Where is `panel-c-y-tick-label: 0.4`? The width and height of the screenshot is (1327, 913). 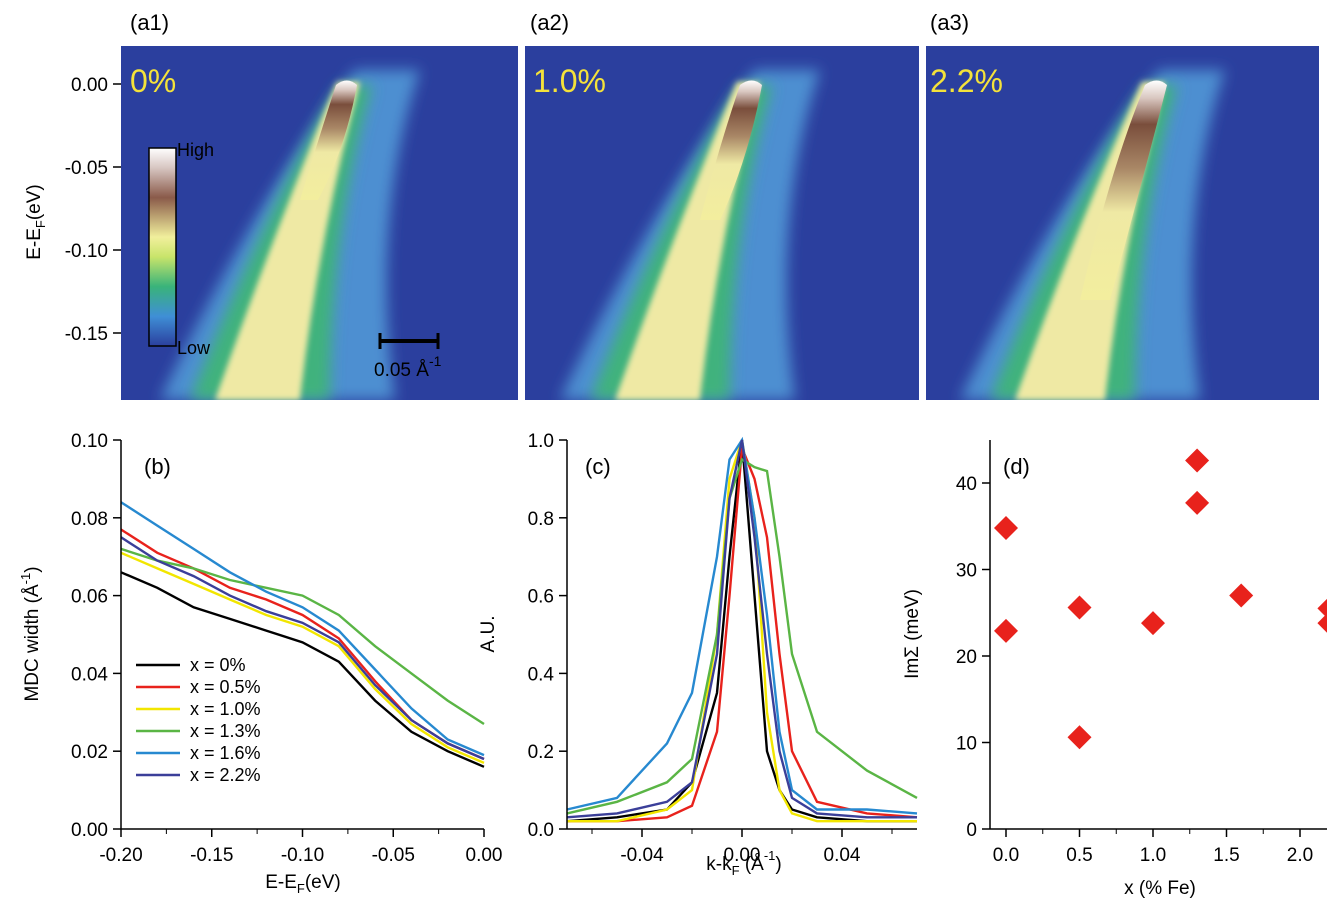
panel-c-y-tick-label: 0.4 is located at coordinates (541, 674).